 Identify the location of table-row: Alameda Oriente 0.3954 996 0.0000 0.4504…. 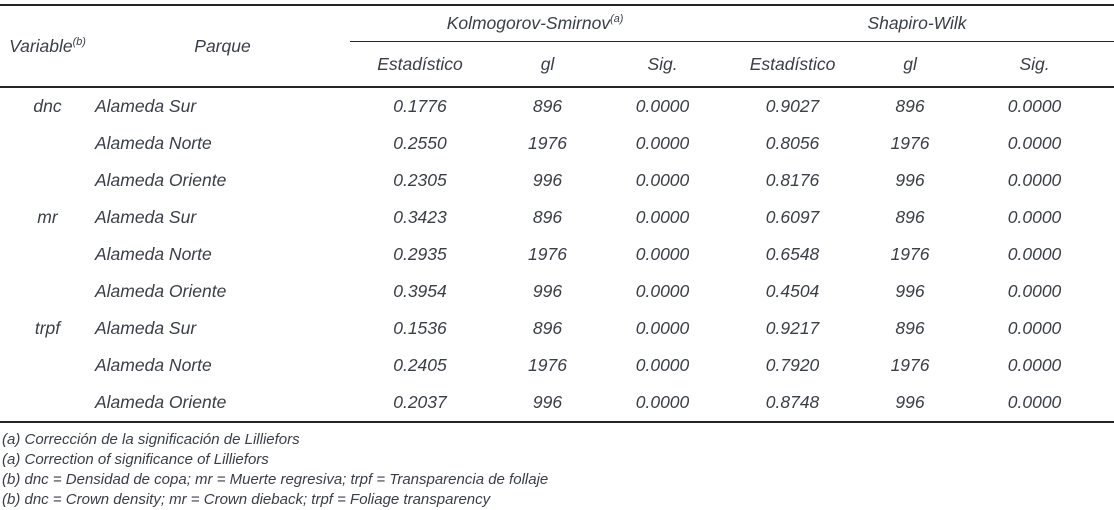
(557, 291).